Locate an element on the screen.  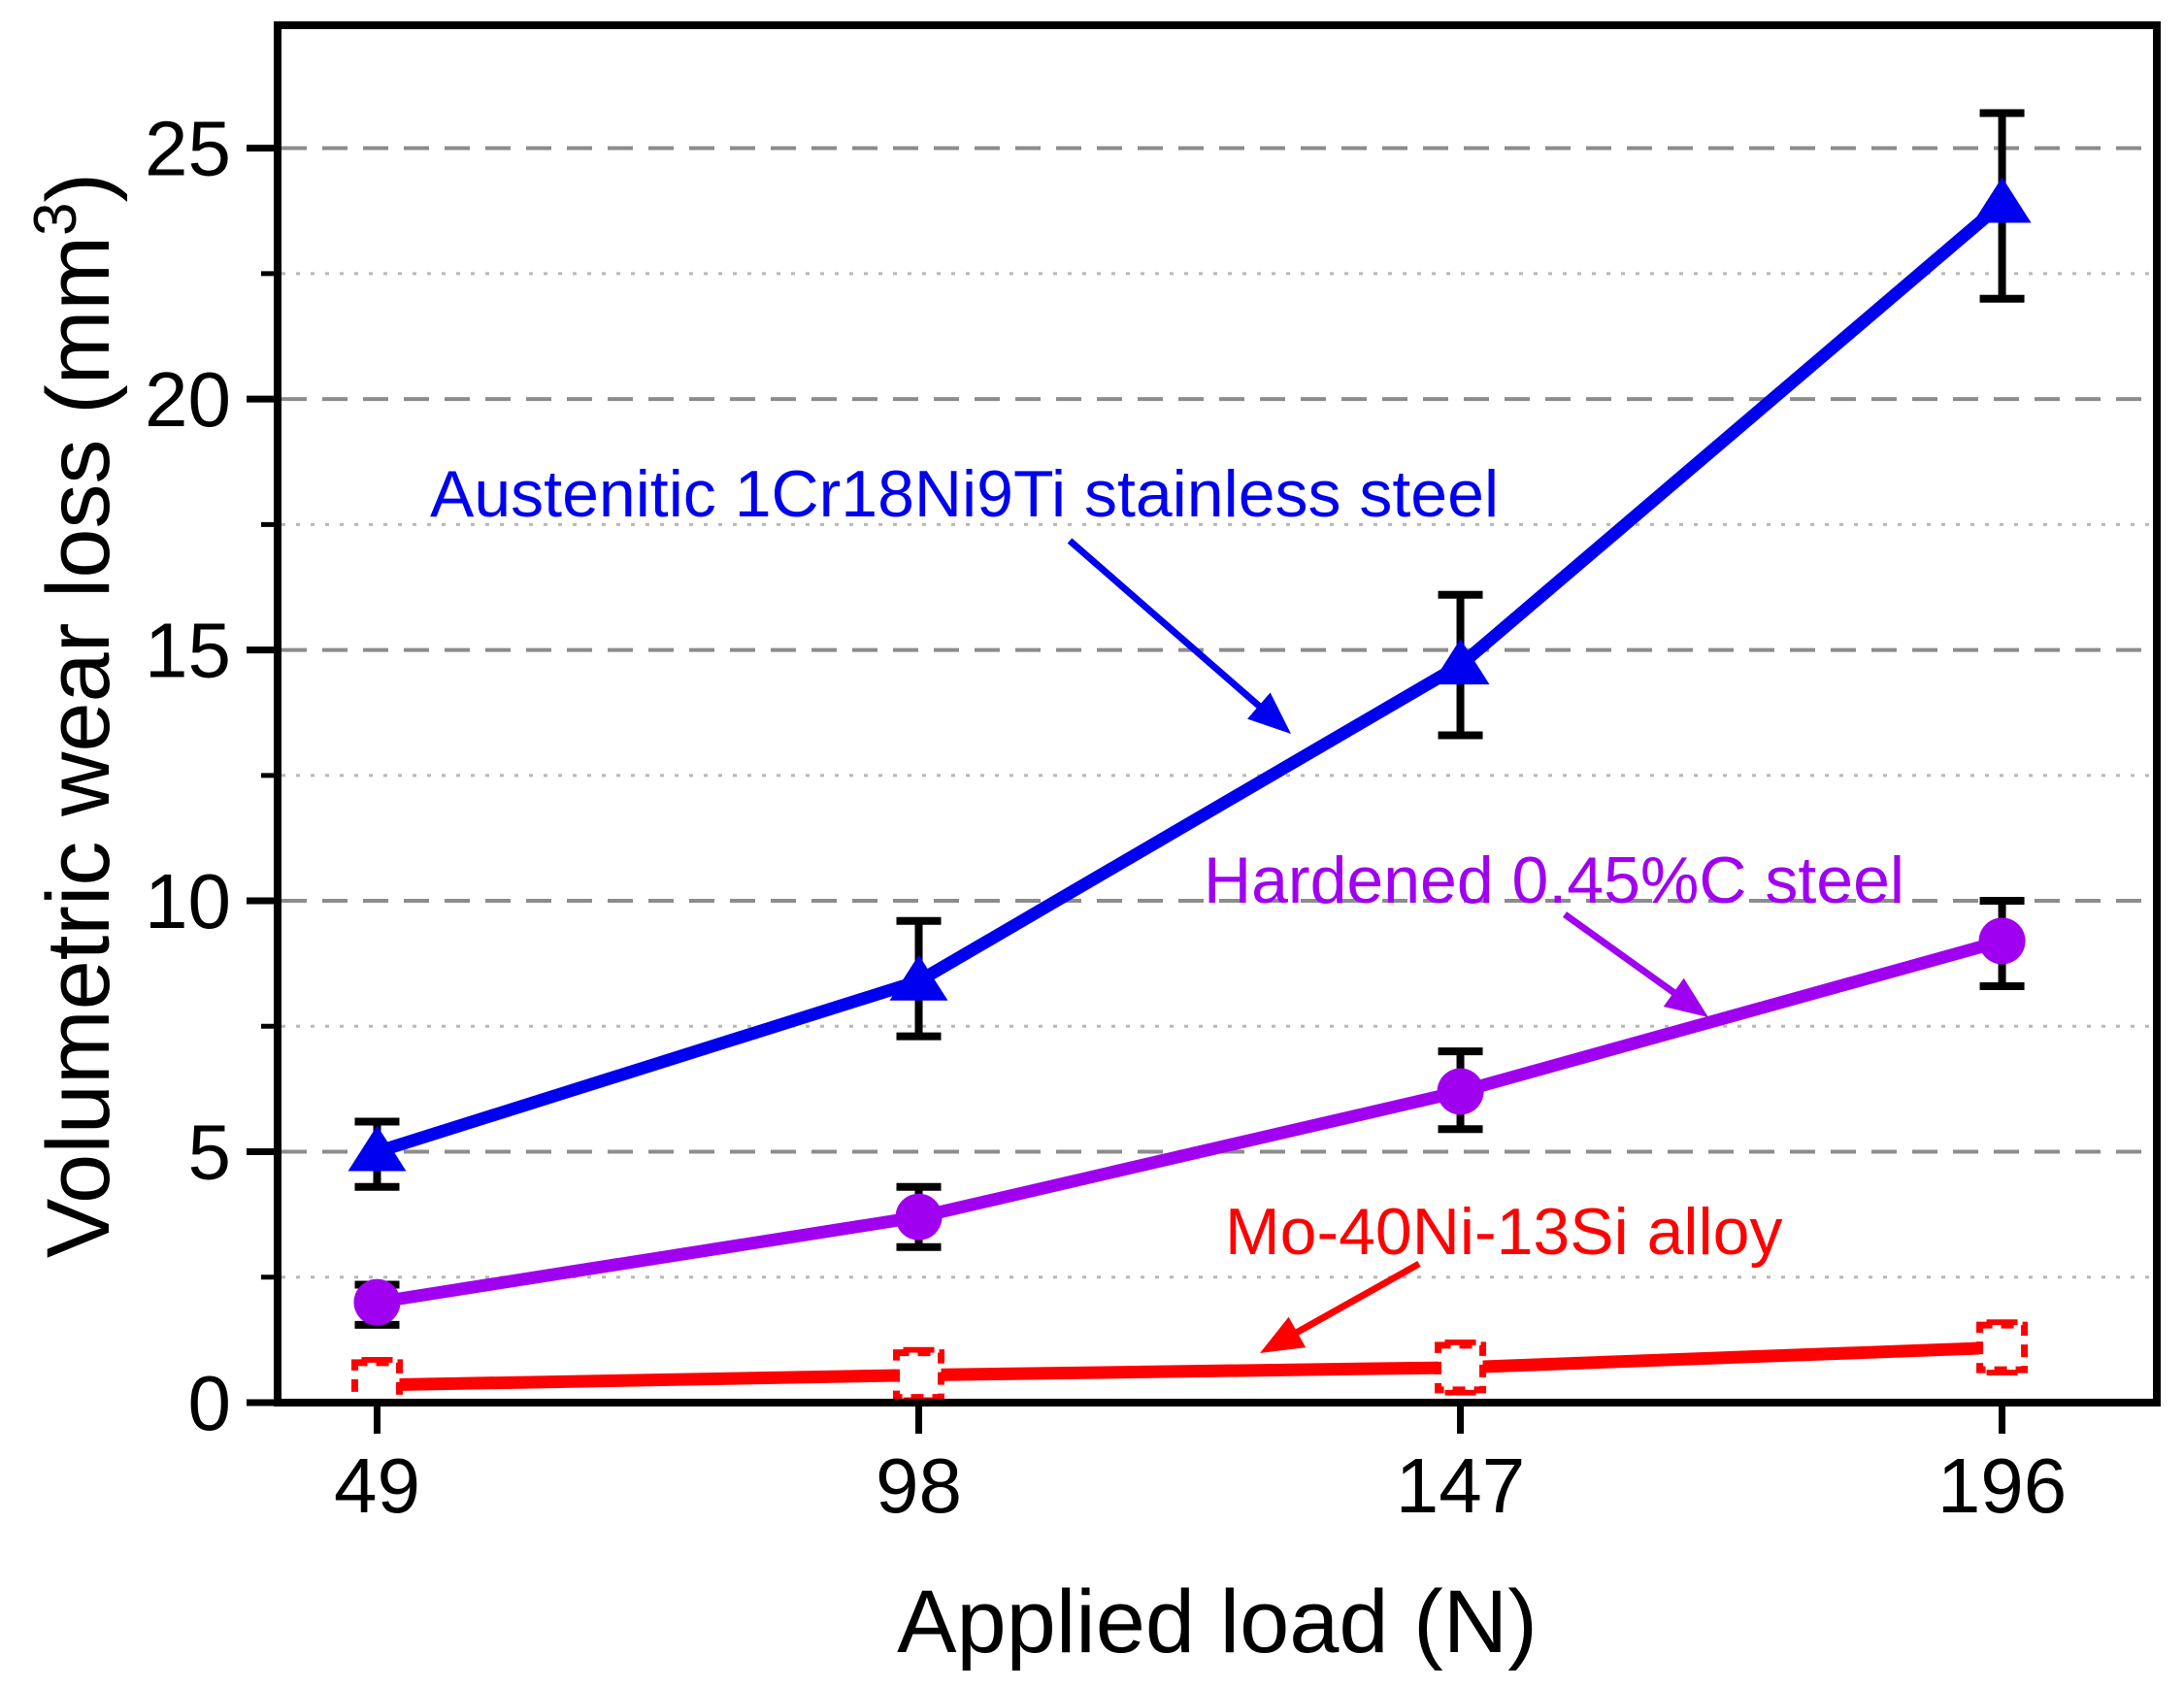
x-tick-label: 98 is located at coordinates (919, 1485).